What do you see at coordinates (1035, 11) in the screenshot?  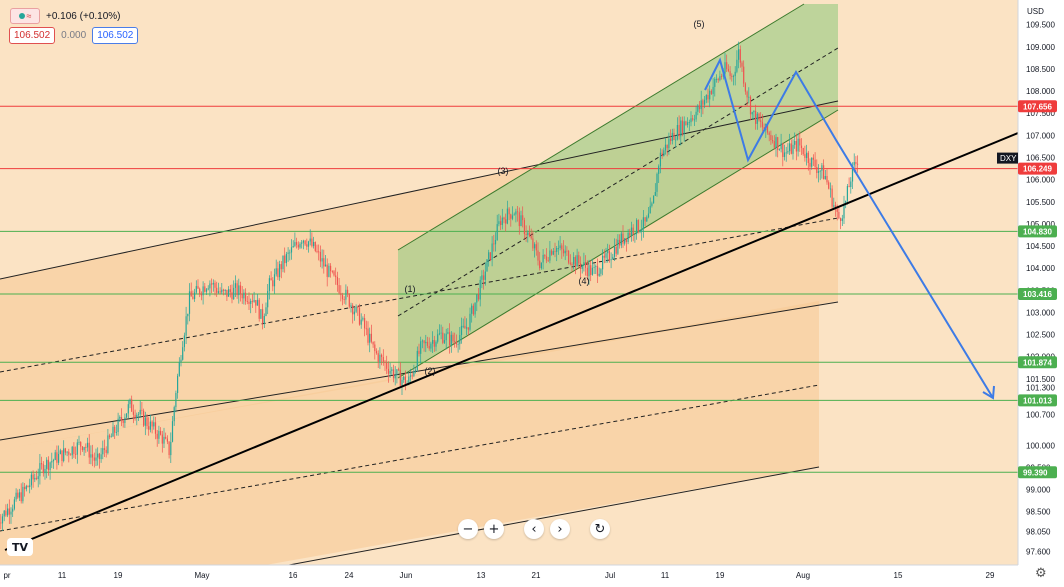 I see `currency-label: USD` at bounding box center [1035, 11].